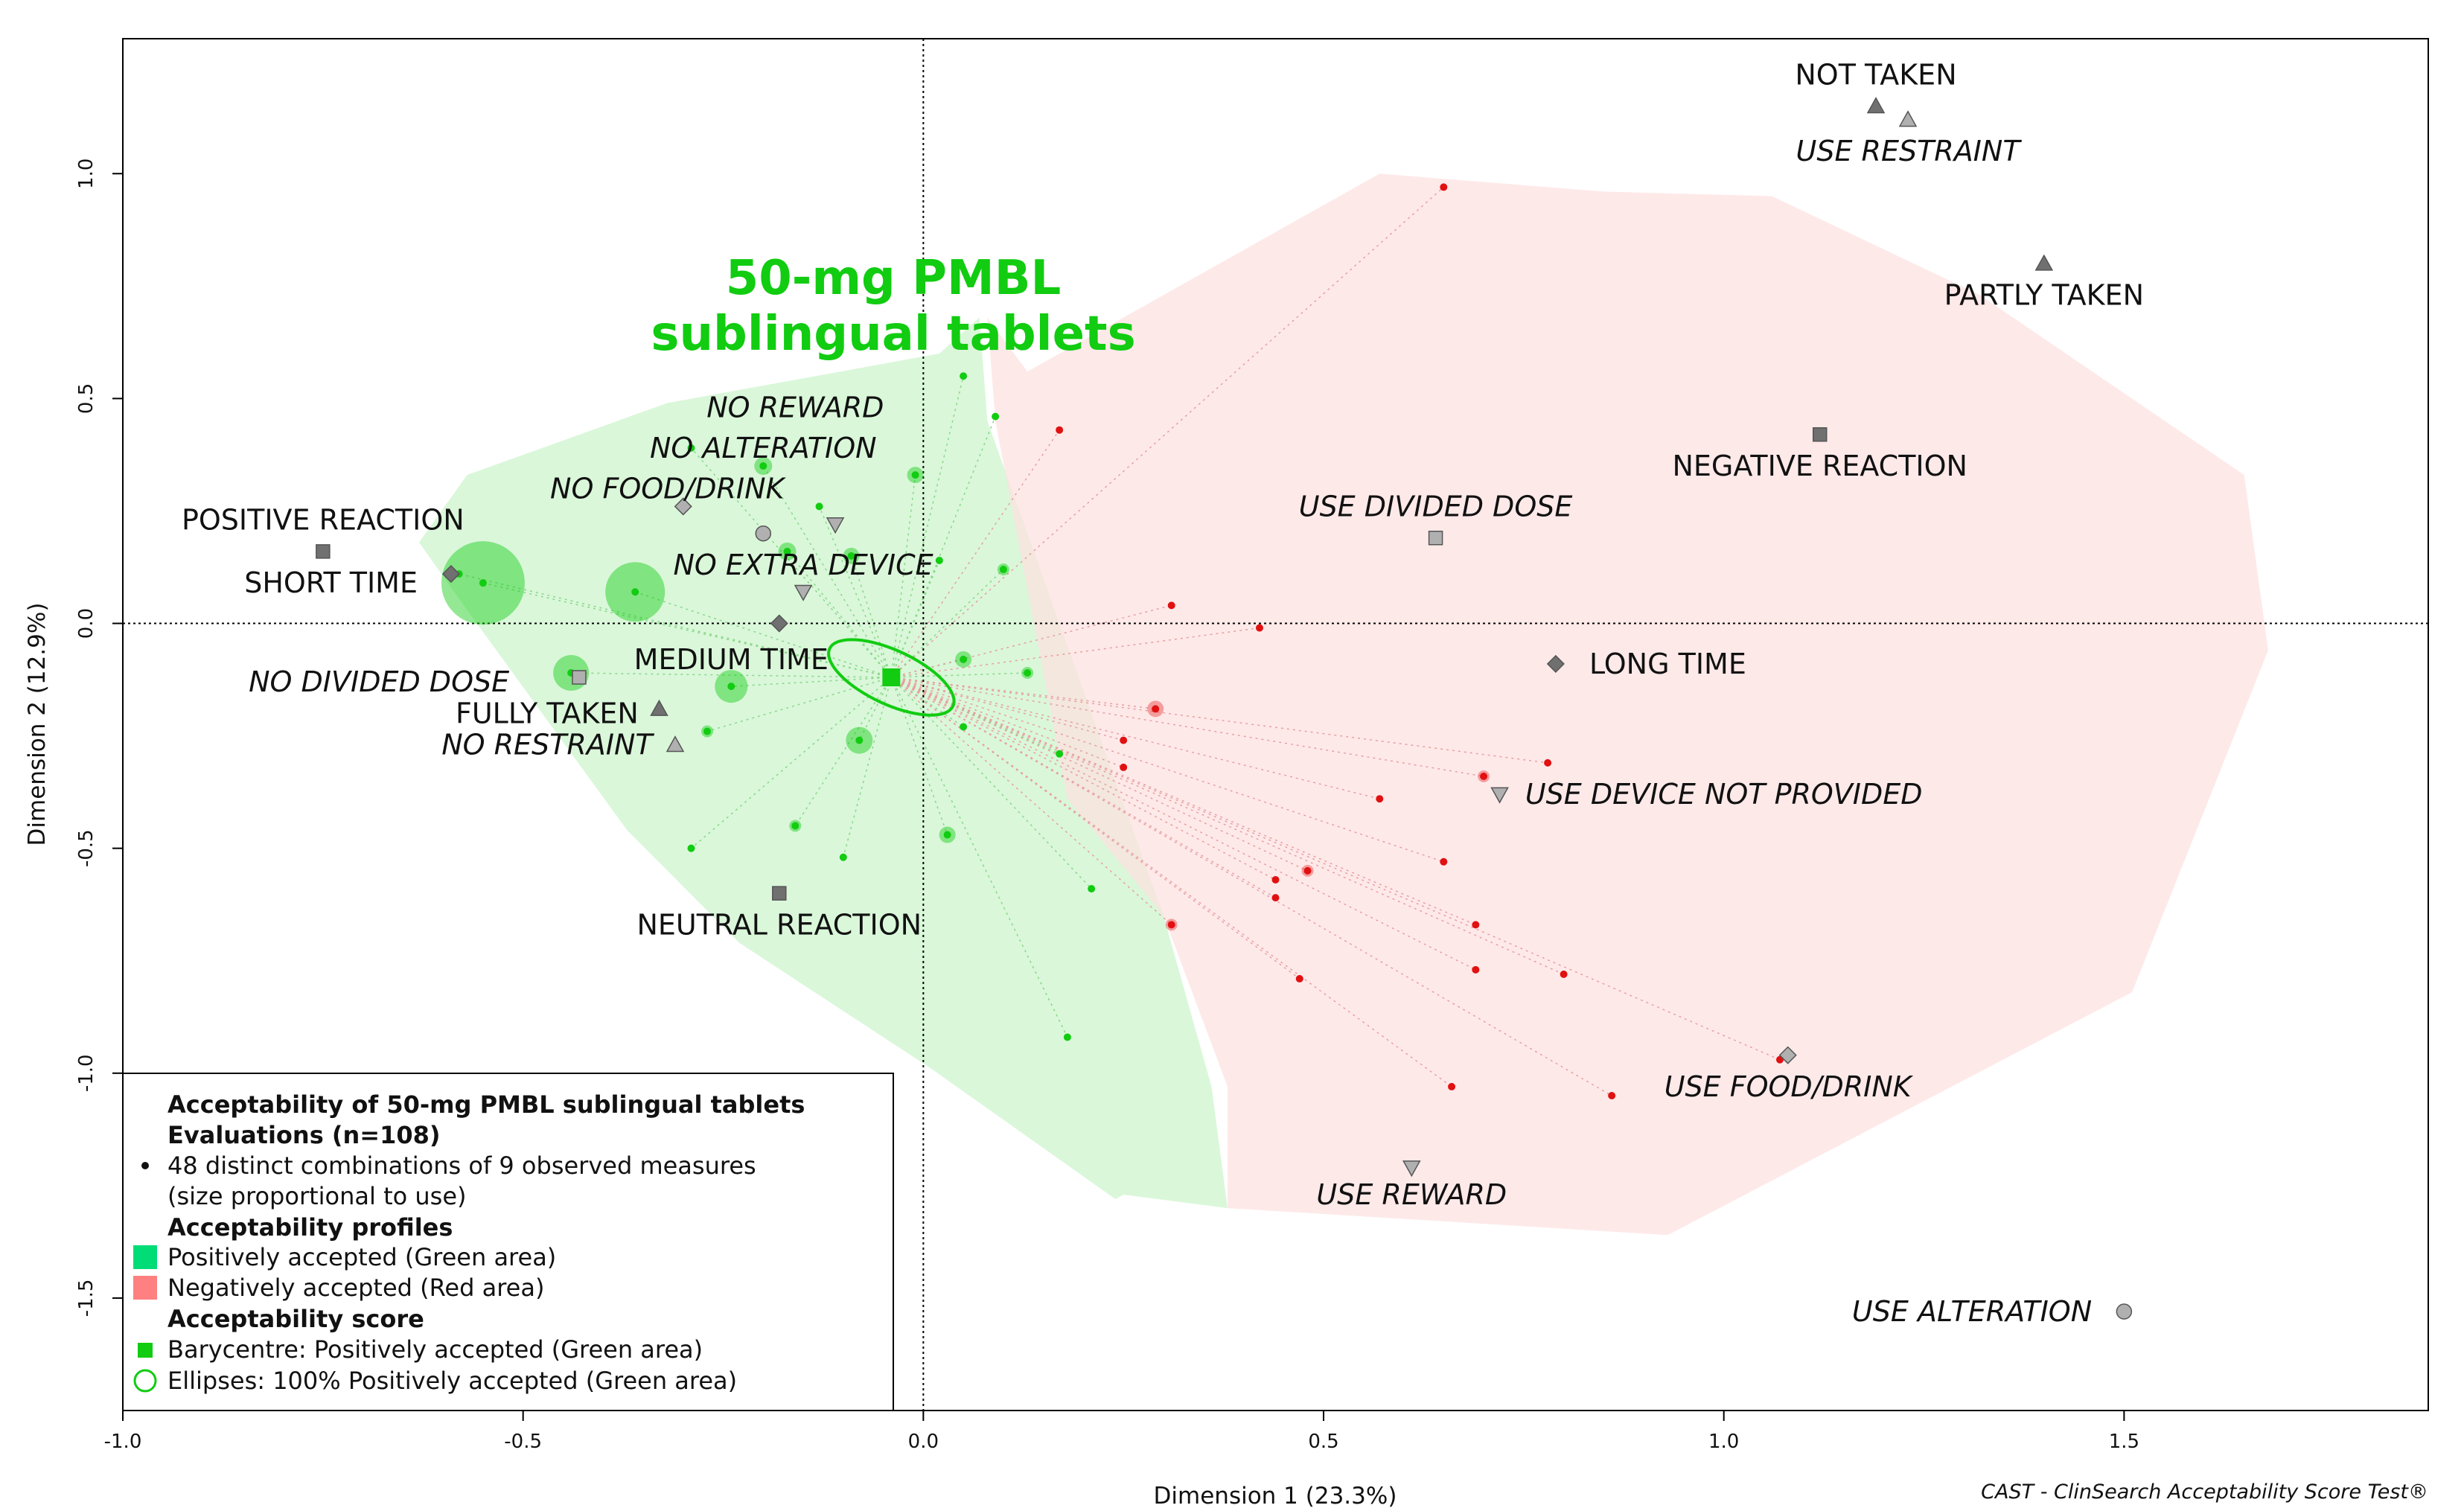  What do you see at coordinates (2124, 1442) in the screenshot?
I see `x-tick-label: 1.5` at bounding box center [2124, 1442].